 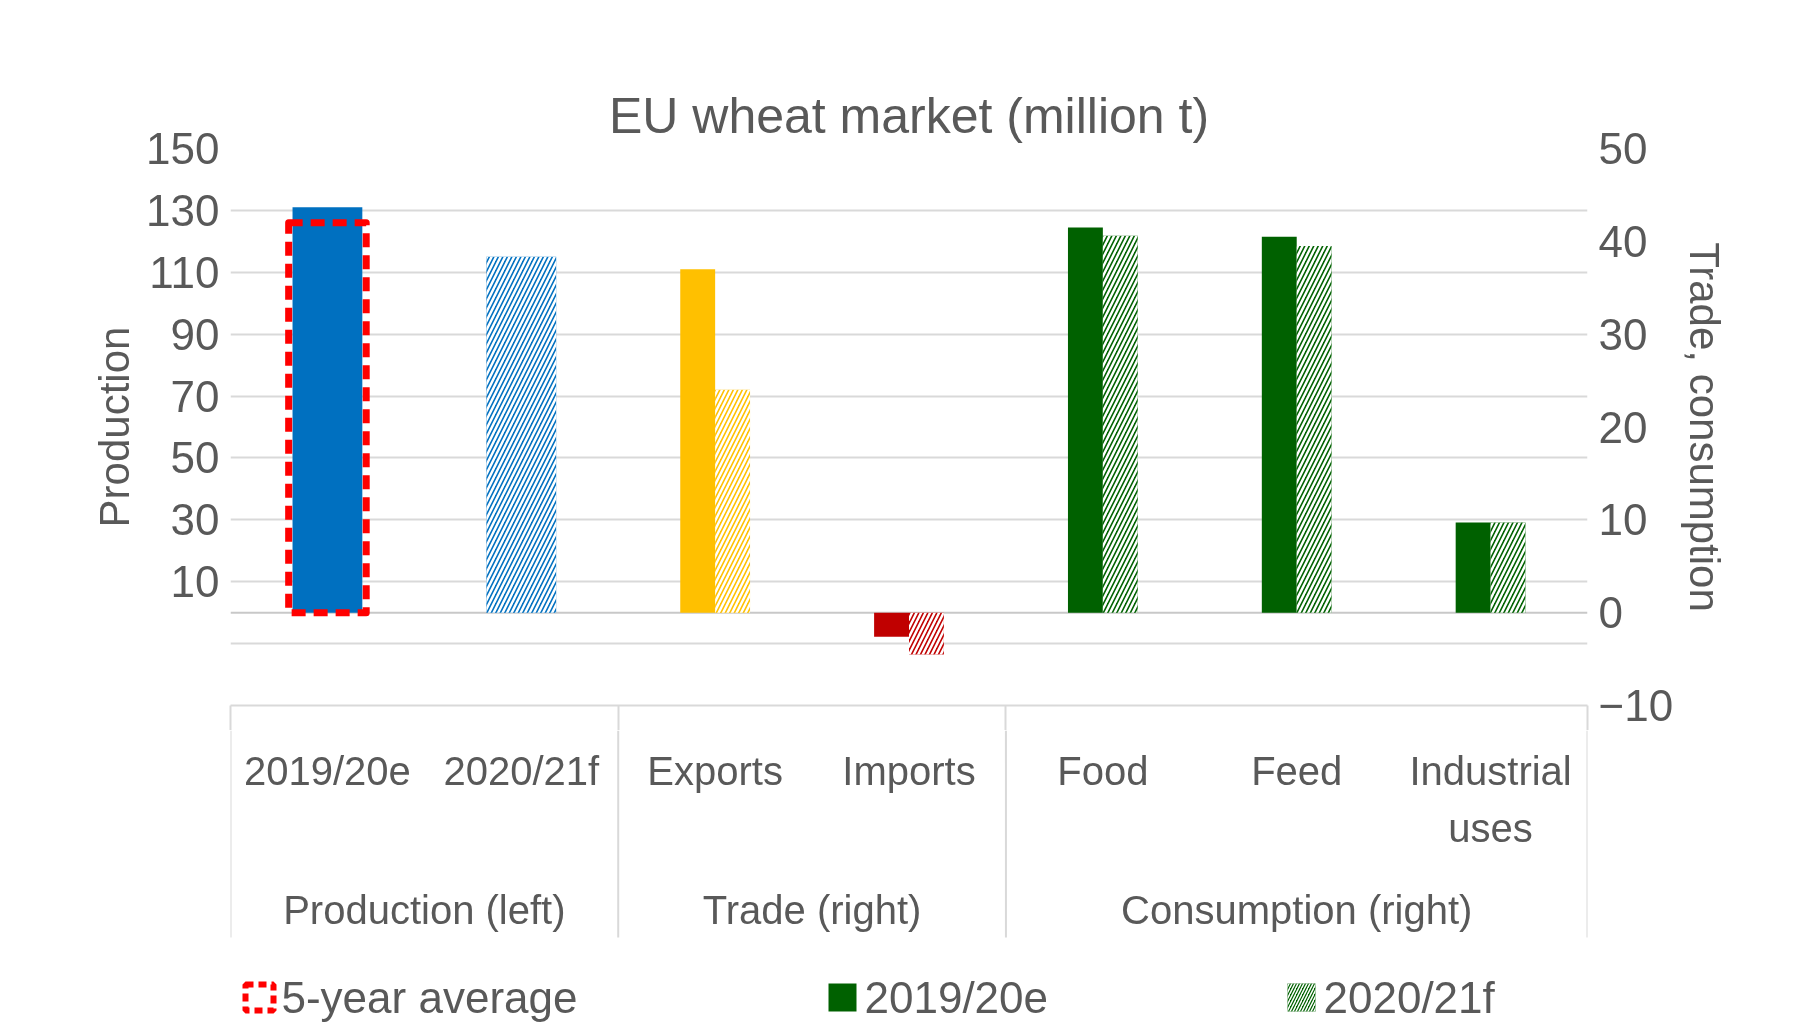 I want to click on legend-label: 2020/21f, so click(x=1409, y=997).